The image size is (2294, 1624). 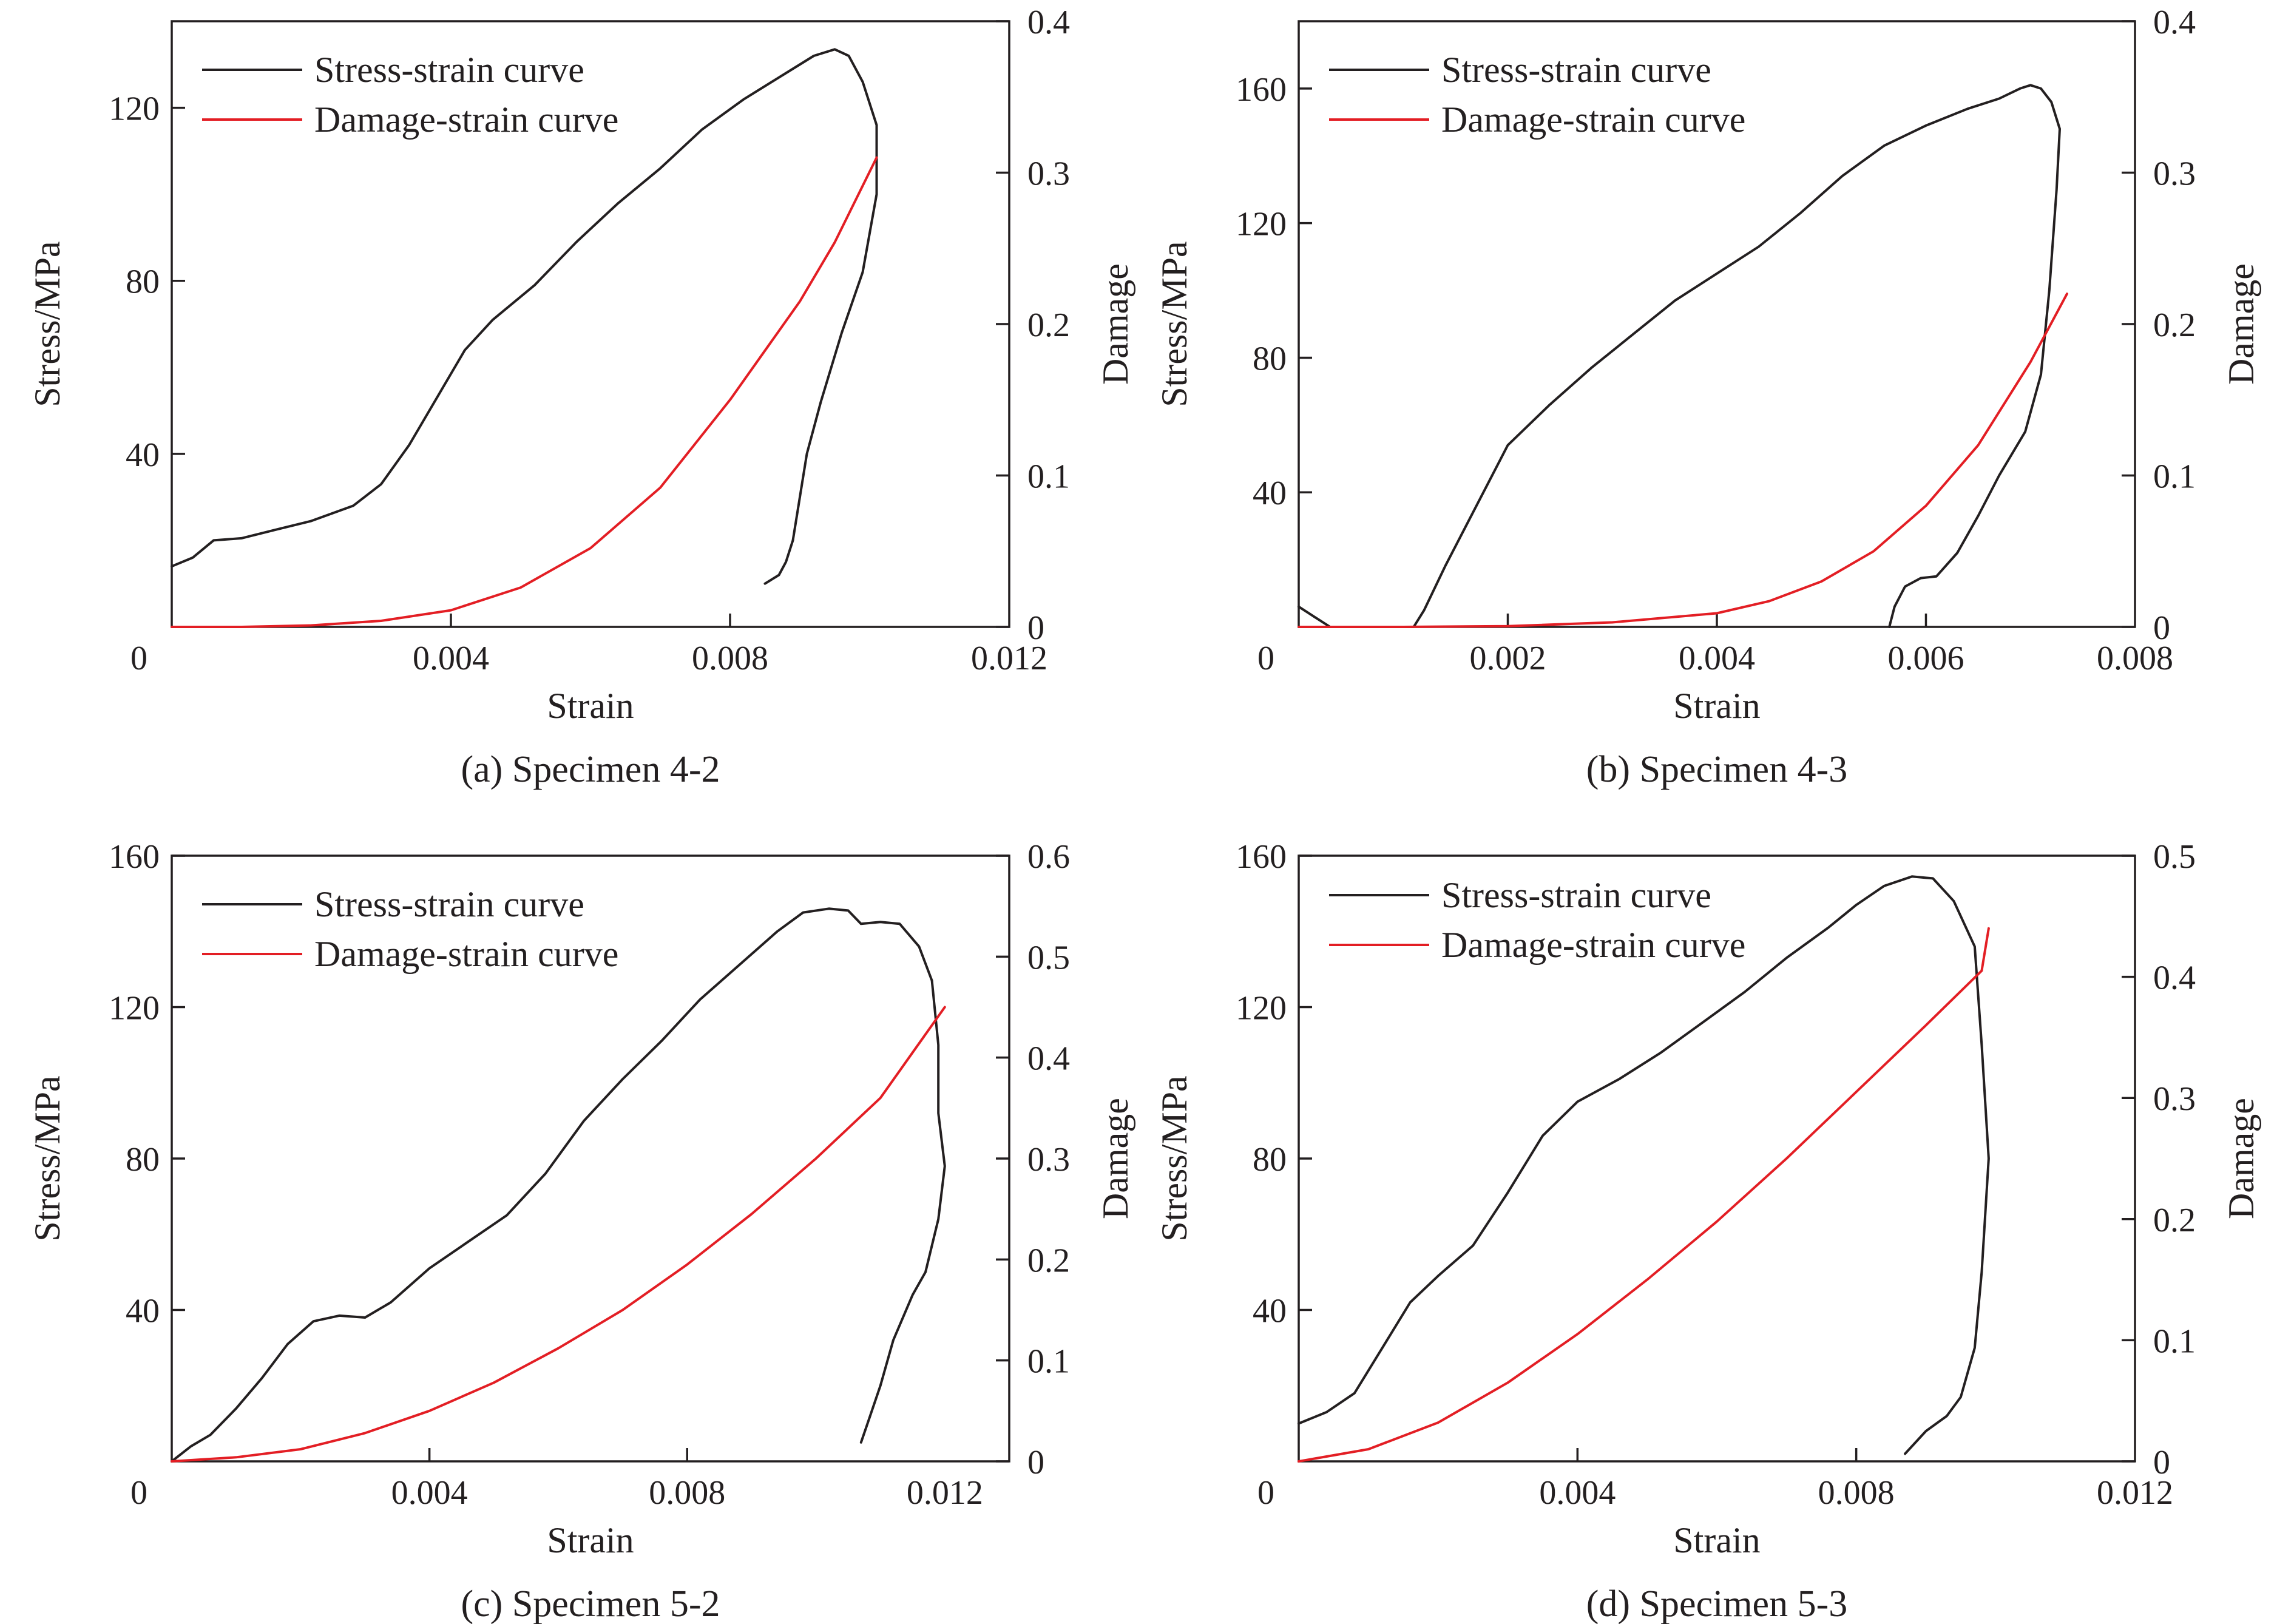 What do you see at coordinates (47, 324) in the screenshot?
I see `chart-1-y-axis-title: Stress/MPa` at bounding box center [47, 324].